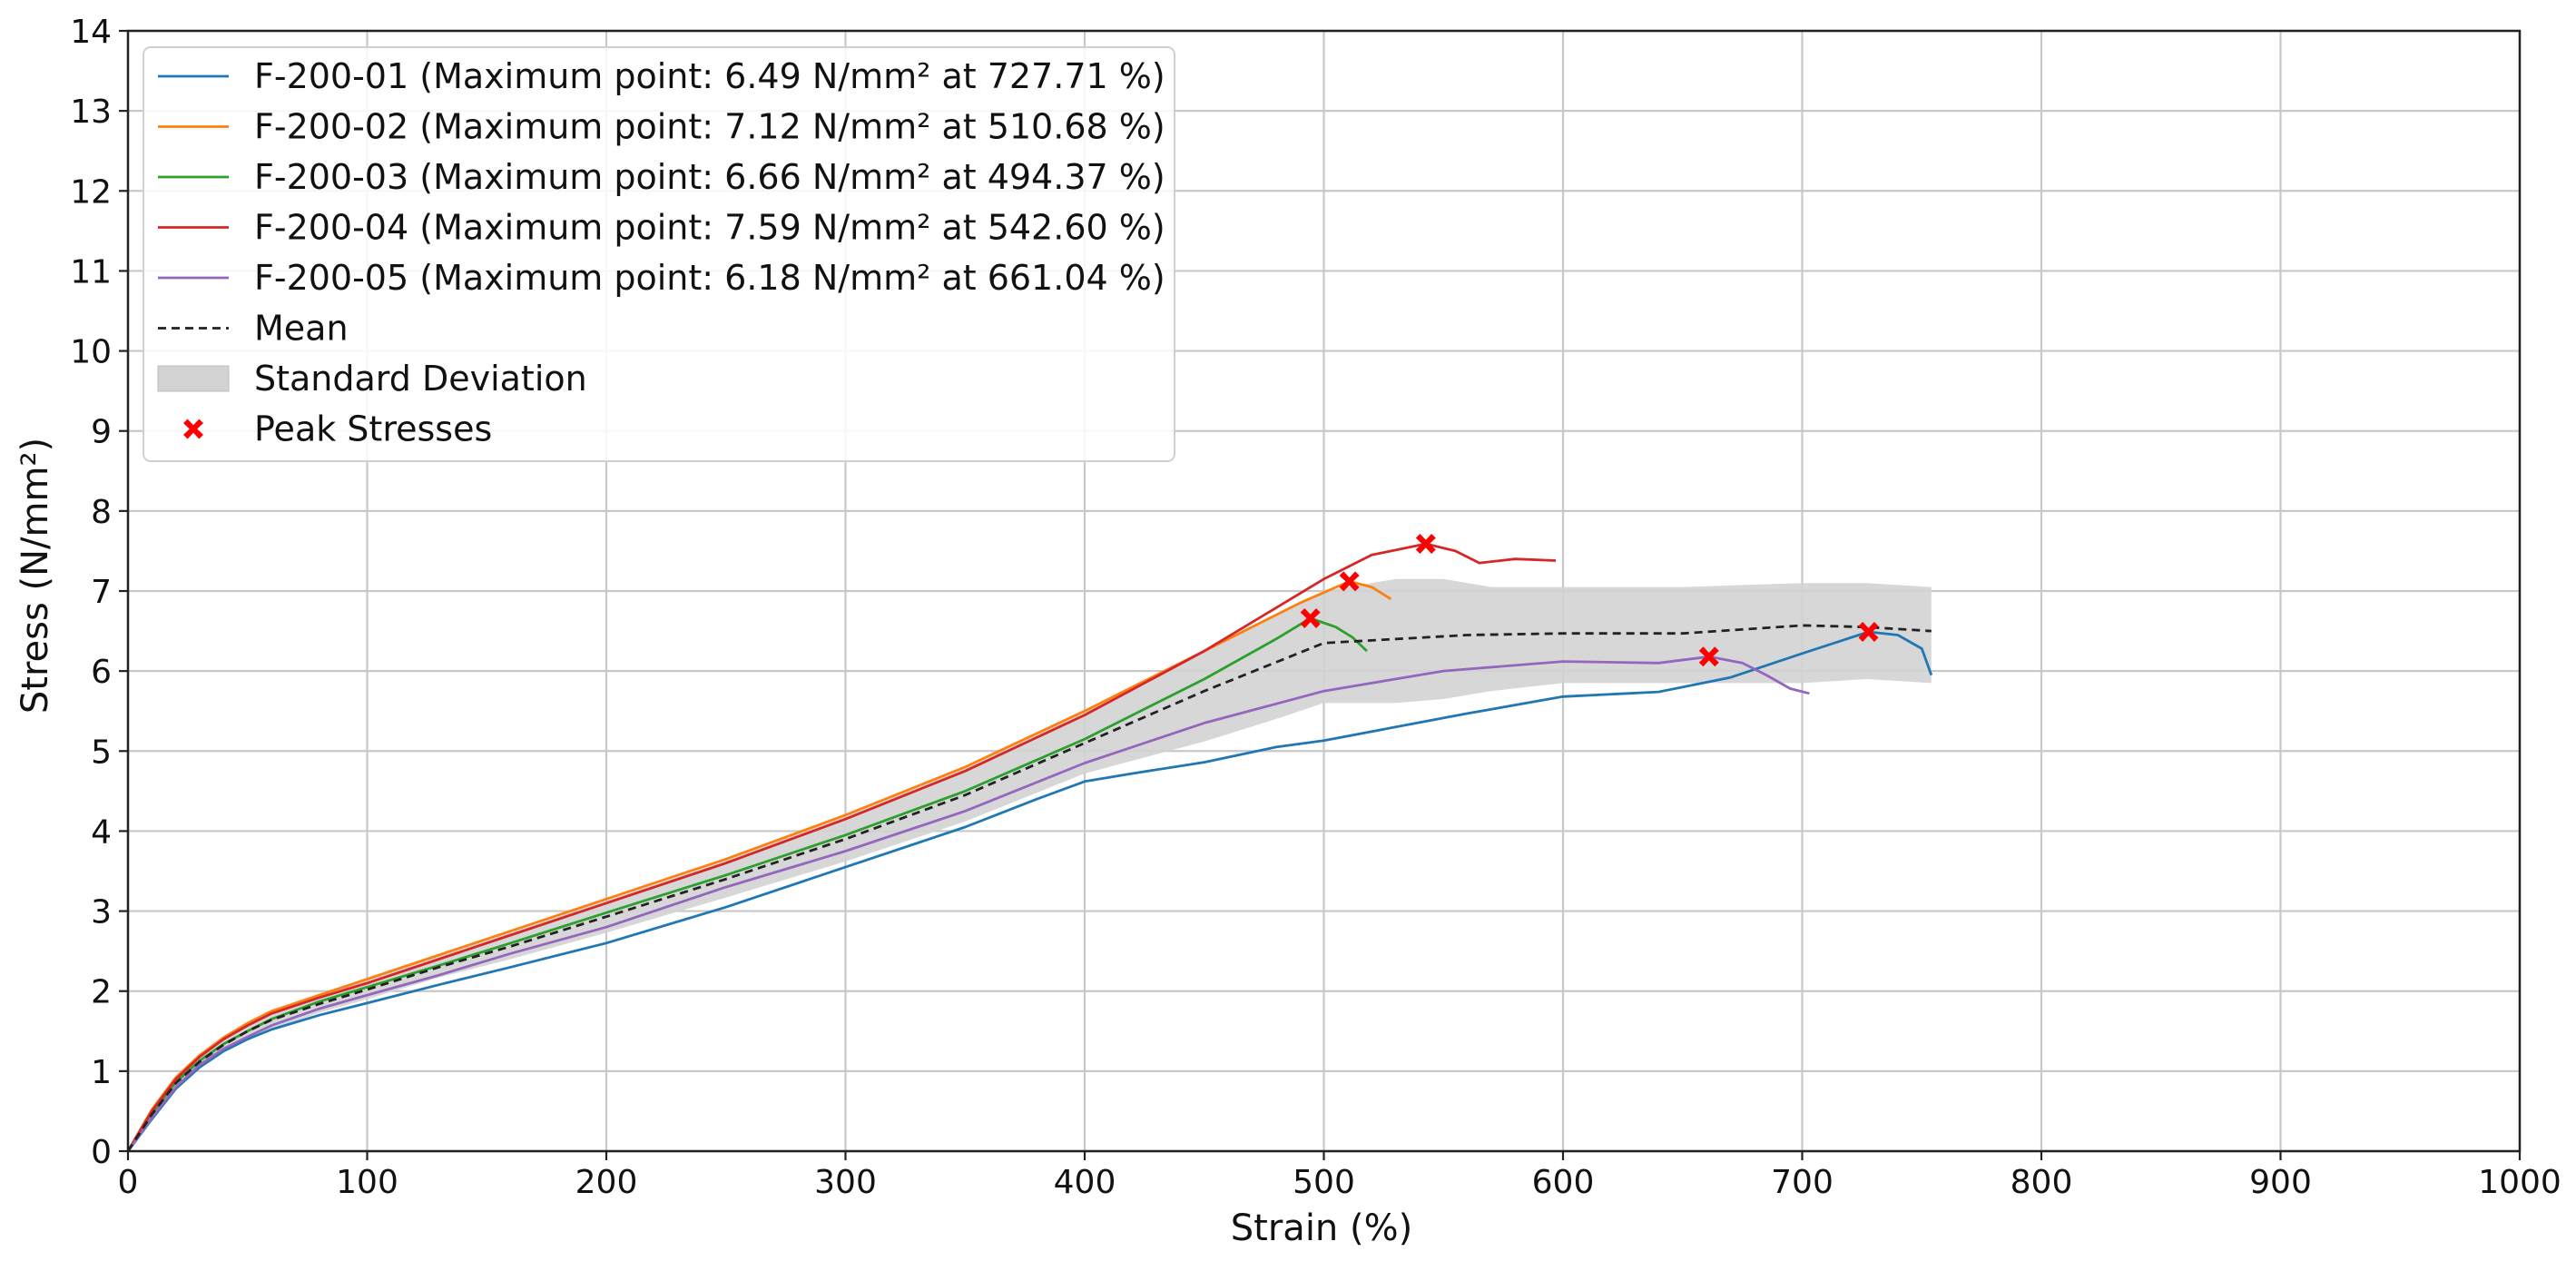 The height and width of the screenshot is (1271, 2576). What do you see at coordinates (2042, 1182) in the screenshot?
I see `x-tick-label: 800` at bounding box center [2042, 1182].